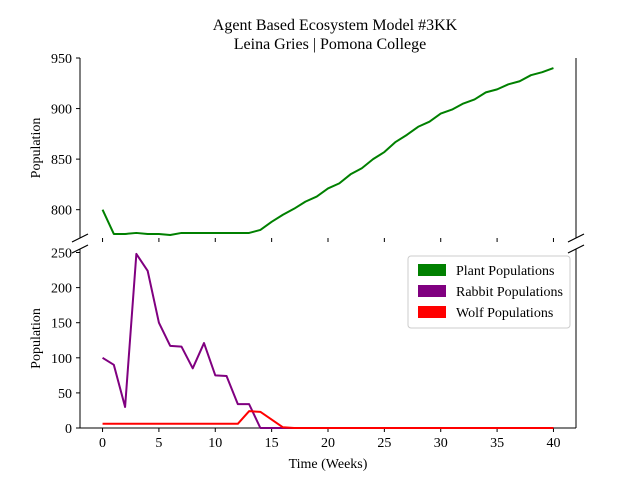 This screenshot has height=480, width=640. What do you see at coordinates (215, 443) in the screenshot?
I see `x-tick-label: 10` at bounding box center [215, 443].